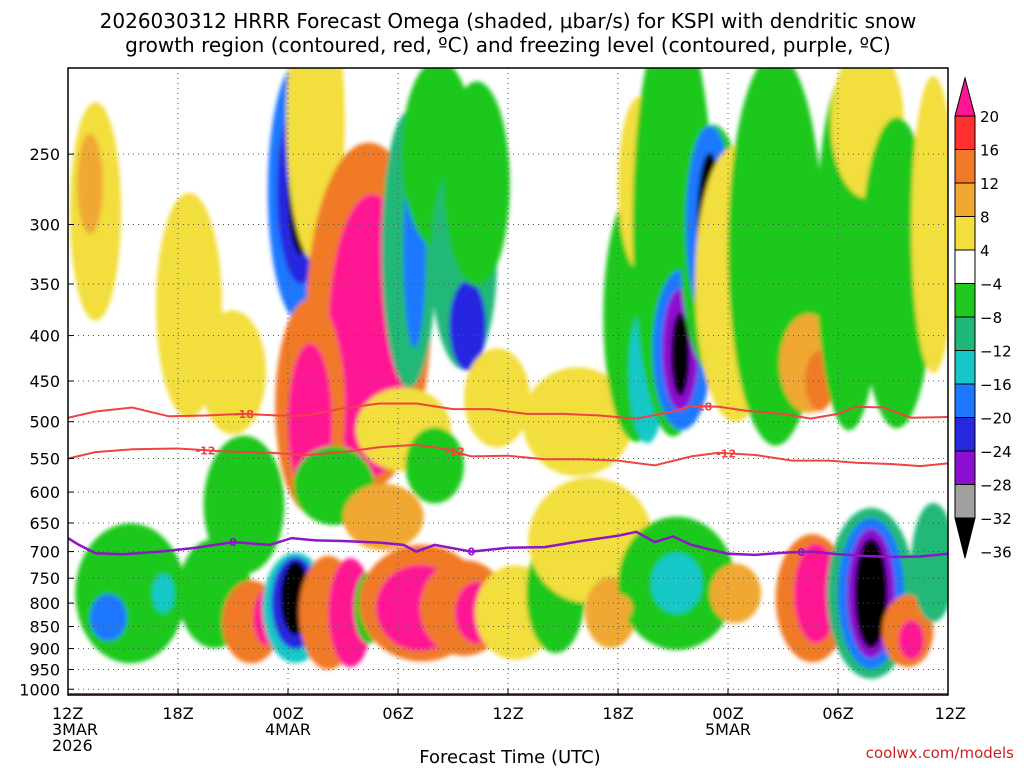 This screenshot has width=1024, height=768. What do you see at coordinates (508, 544) in the screenshot?
I see `freezing-level-line` at bounding box center [508, 544].